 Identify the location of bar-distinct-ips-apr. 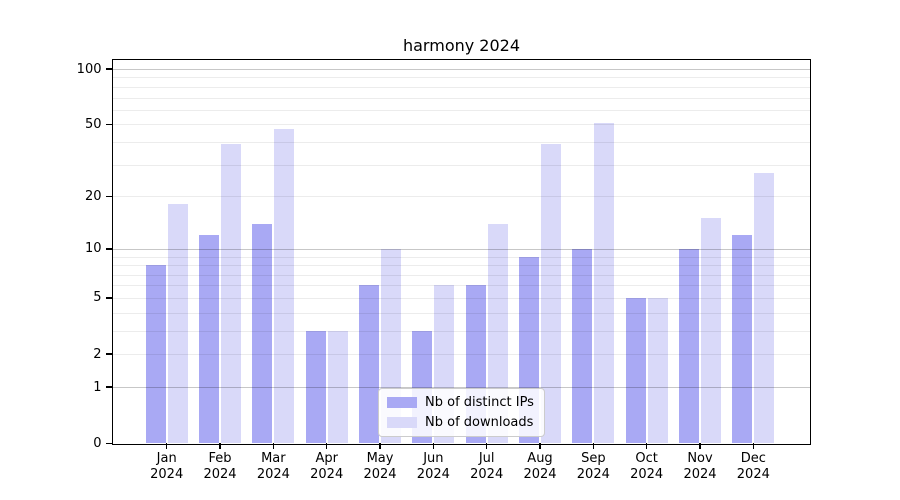
(315, 387).